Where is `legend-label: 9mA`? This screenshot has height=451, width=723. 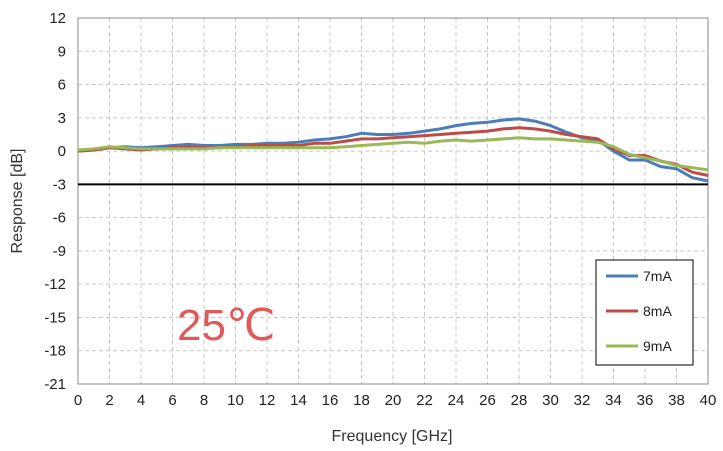
legend-label: 9mA is located at coordinates (657, 346).